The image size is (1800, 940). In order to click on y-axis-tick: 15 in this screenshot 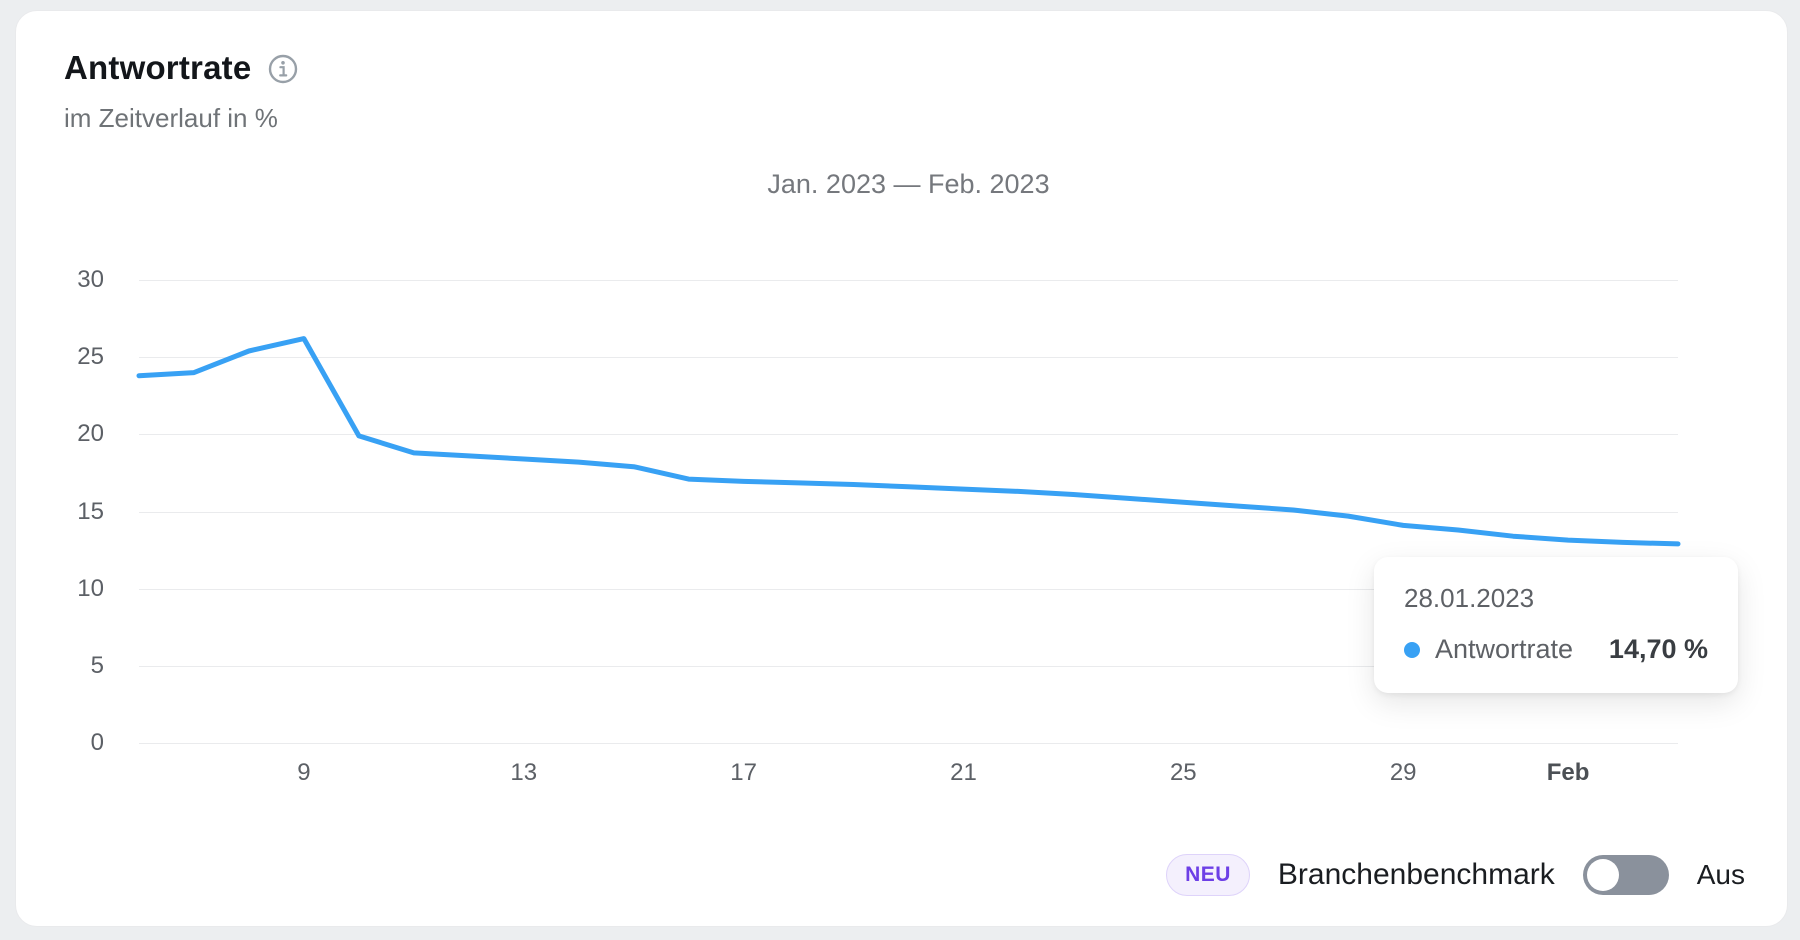, I will do `click(90, 511)`.